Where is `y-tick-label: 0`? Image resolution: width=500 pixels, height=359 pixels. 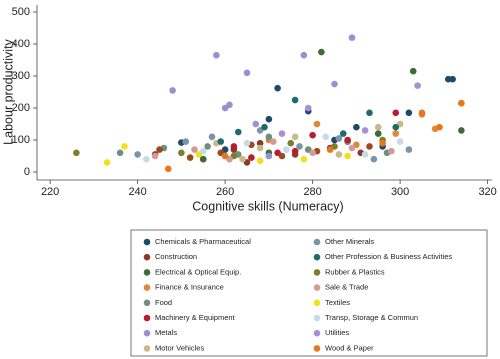
y-tick-label: 0 is located at coordinates (27, 172).